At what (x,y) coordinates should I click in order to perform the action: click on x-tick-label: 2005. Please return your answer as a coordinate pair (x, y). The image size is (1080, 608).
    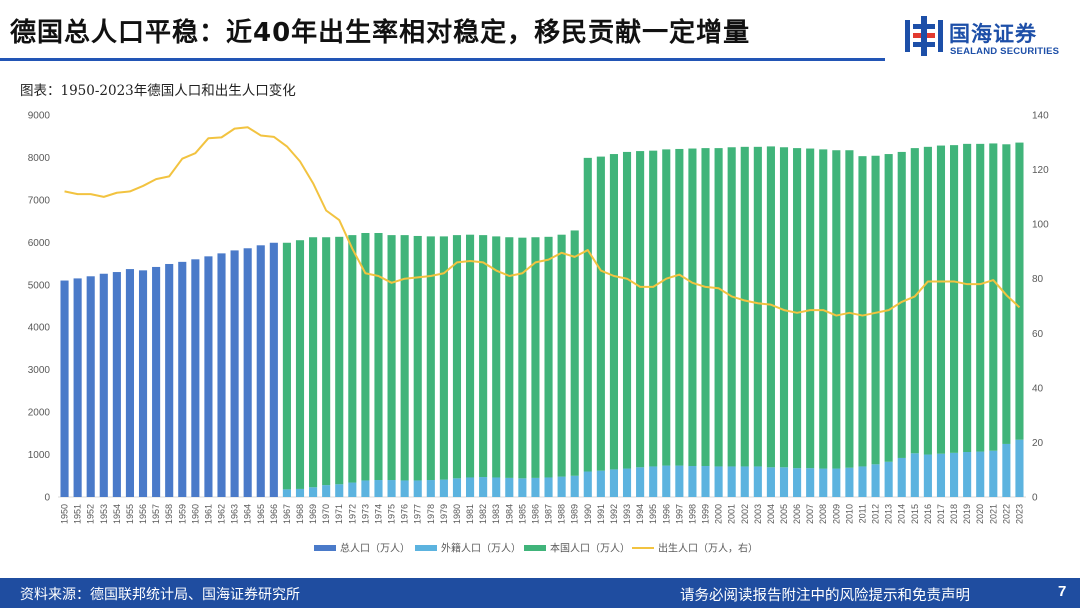
    Looking at the image, I should click on (784, 514).